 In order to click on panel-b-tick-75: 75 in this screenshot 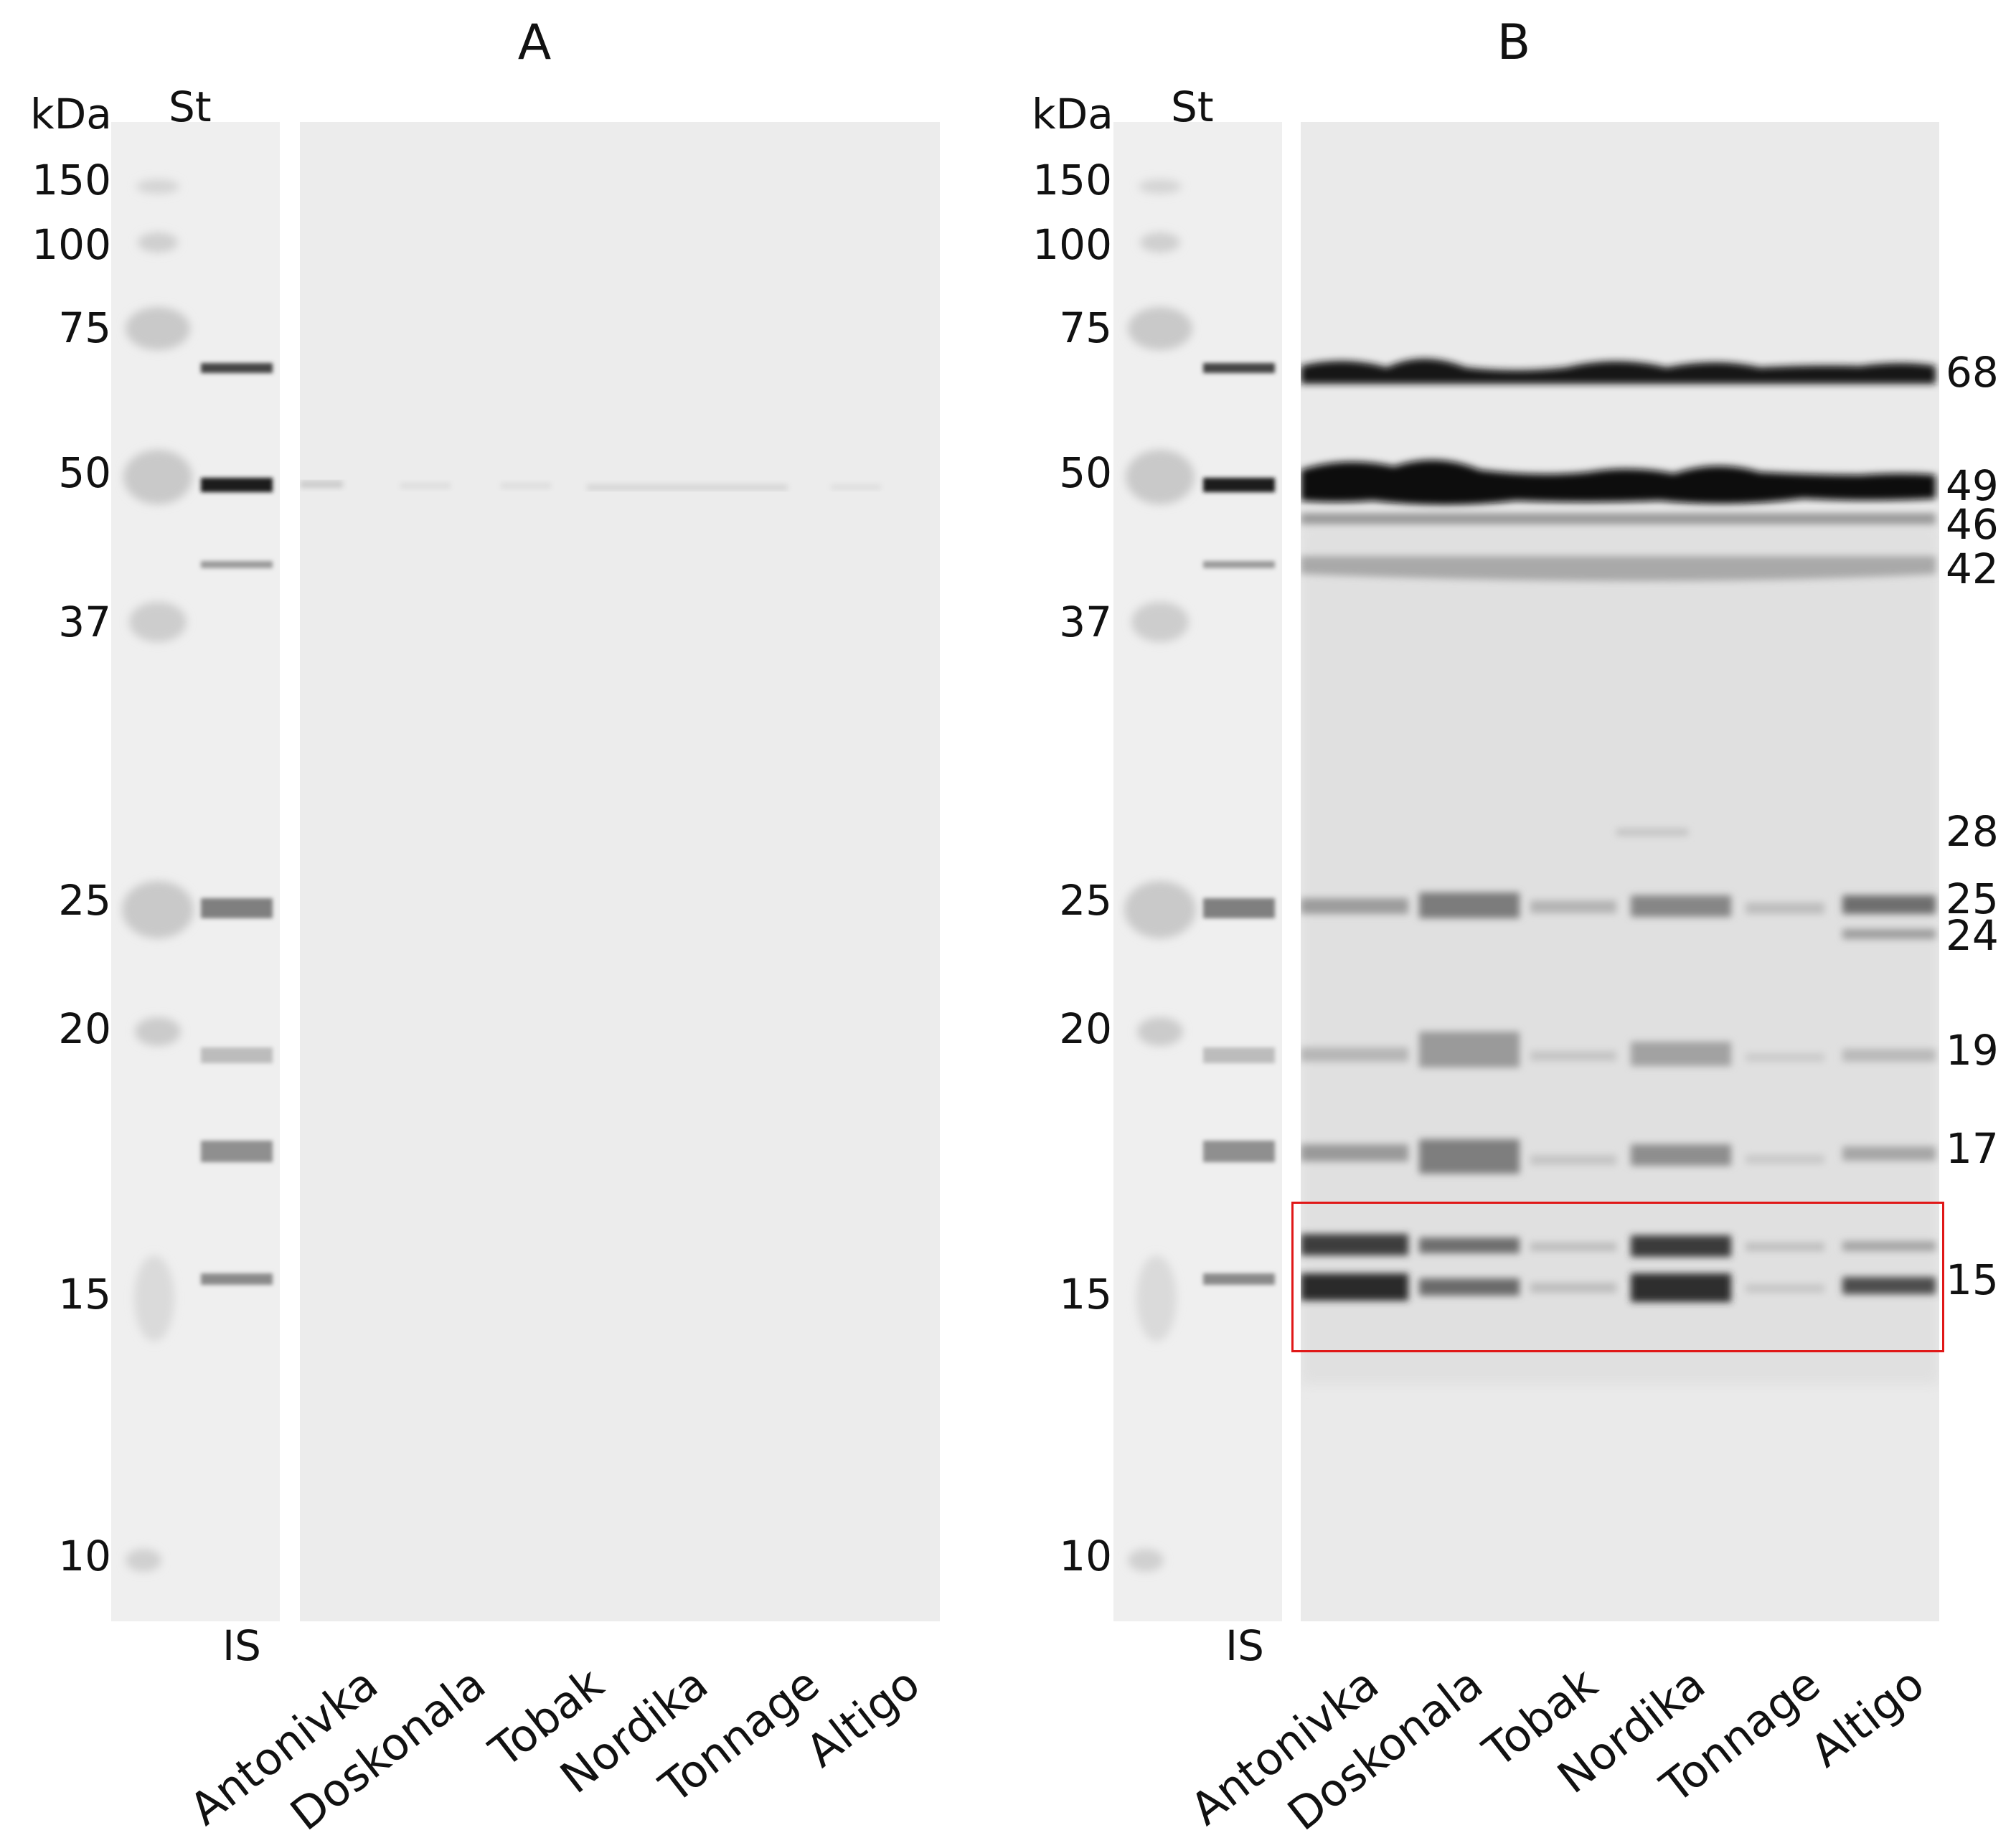, I will do `click(1085, 327)`.